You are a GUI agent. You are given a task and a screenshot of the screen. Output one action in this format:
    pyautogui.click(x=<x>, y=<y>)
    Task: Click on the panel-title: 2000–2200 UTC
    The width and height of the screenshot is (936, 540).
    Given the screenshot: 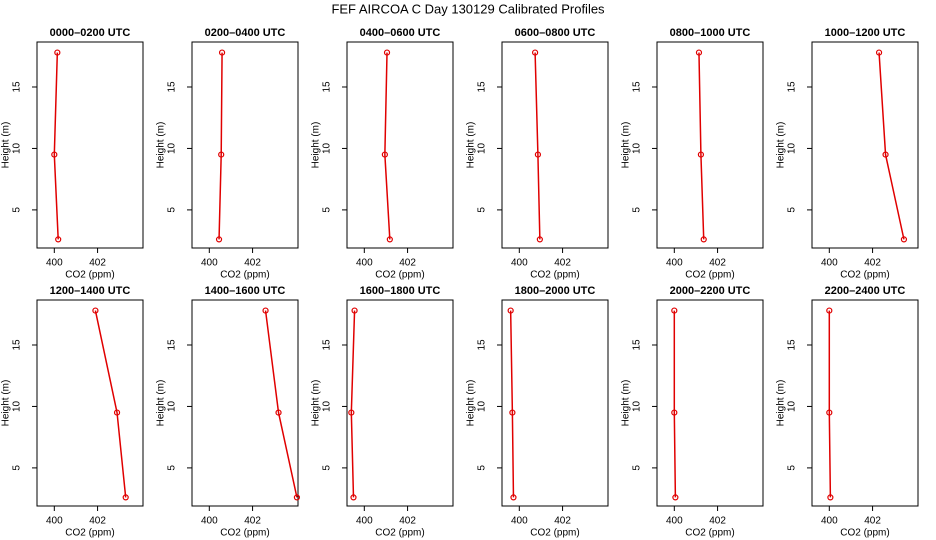 What is the action you would take?
    pyautogui.click(x=710, y=291)
    